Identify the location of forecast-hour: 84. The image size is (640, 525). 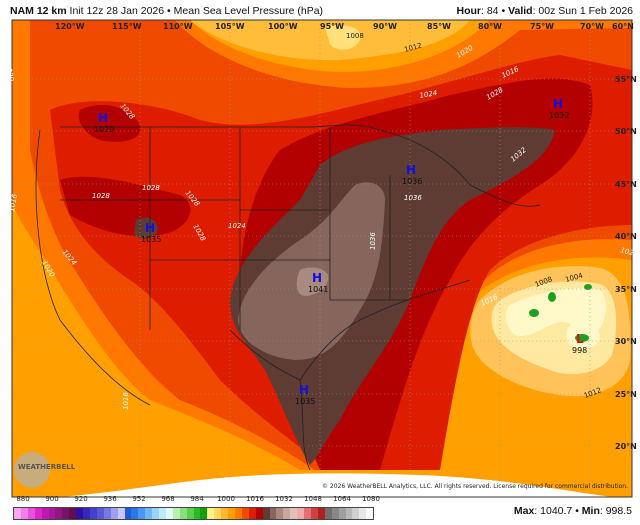
(492, 11).